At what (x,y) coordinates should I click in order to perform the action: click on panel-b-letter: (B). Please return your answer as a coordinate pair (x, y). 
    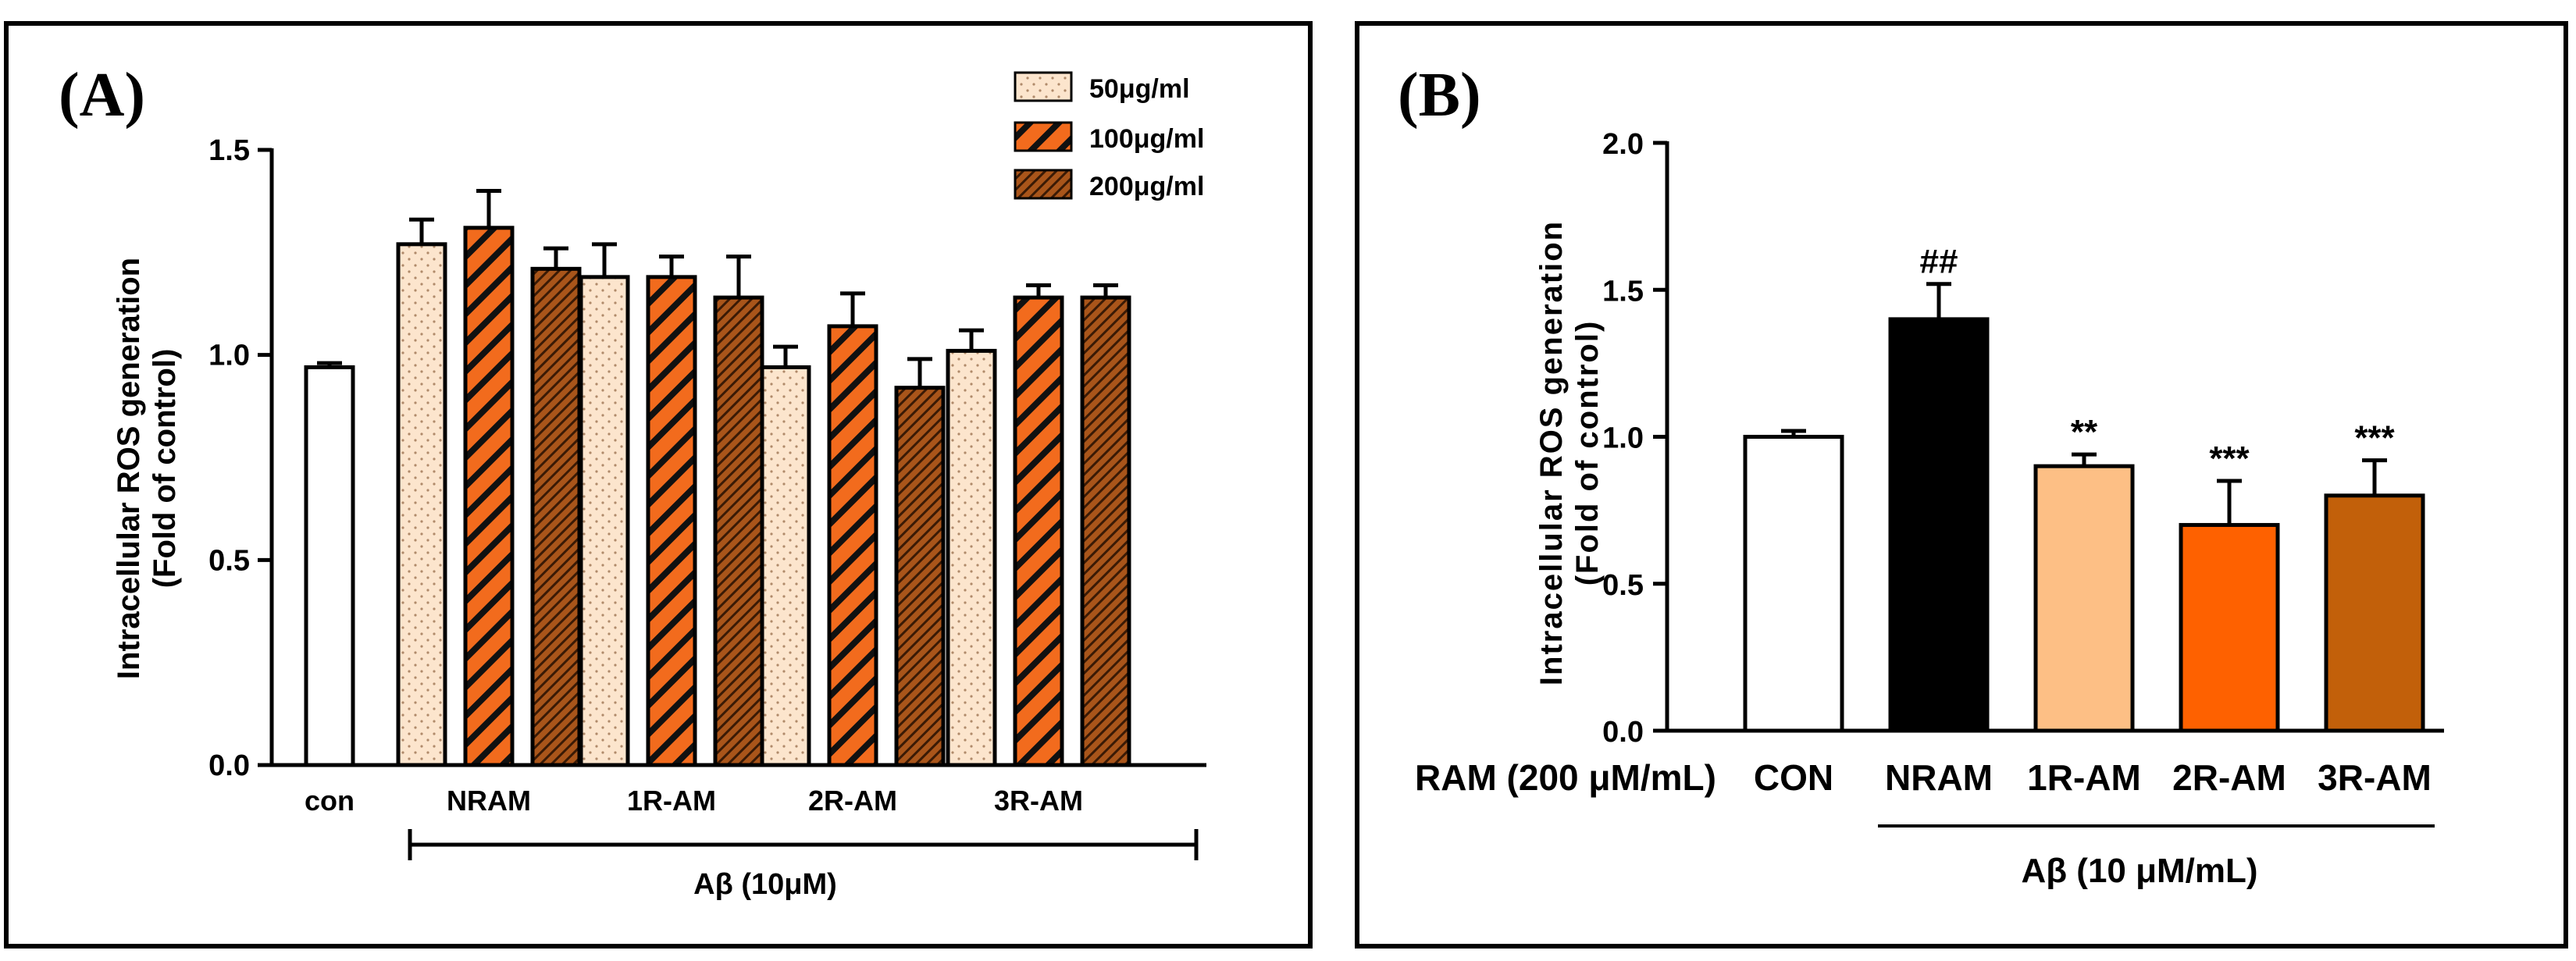
    Looking at the image, I should click on (1439, 95).